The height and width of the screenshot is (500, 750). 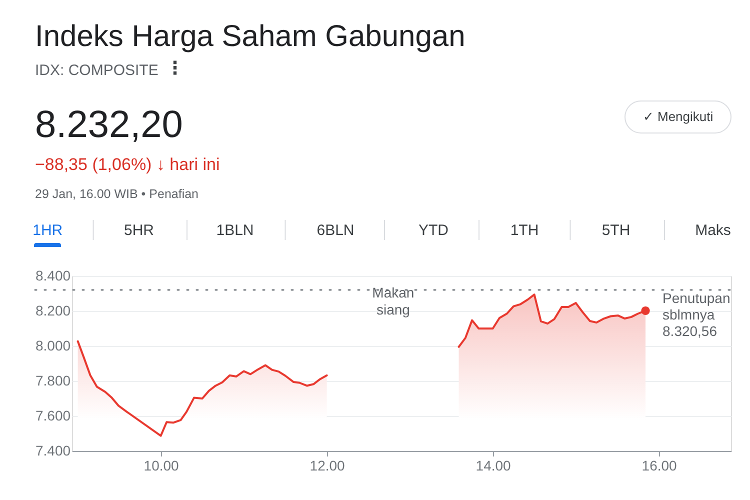 What do you see at coordinates (250, 36) in the screenshot?
I see `chart-title: Indeks Harga Saham Gabungan` at bounding box center [250, 36].